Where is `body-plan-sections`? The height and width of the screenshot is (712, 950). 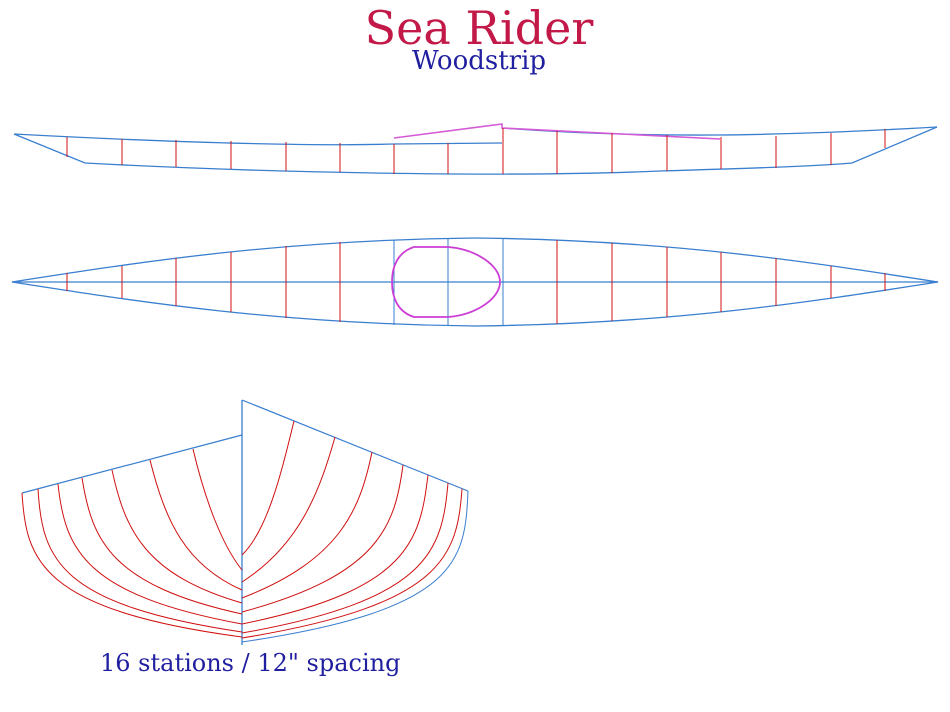
body-plan-sections is located at coordinates (242, 529).